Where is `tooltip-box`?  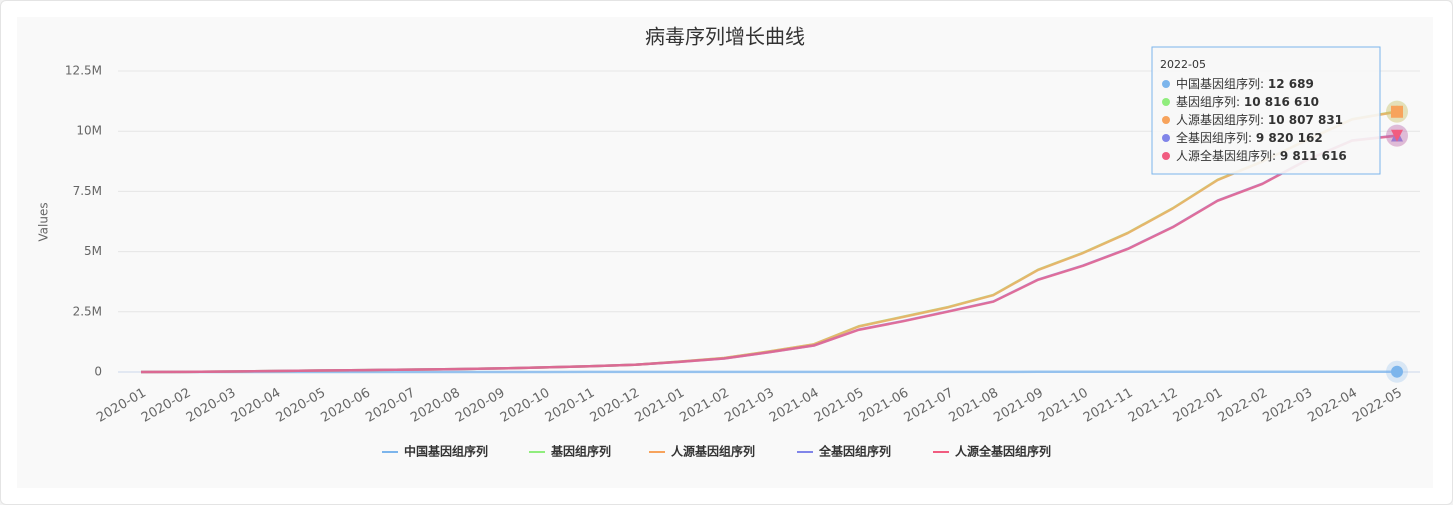
tooltip-box is located at coordinates (1266, 110).